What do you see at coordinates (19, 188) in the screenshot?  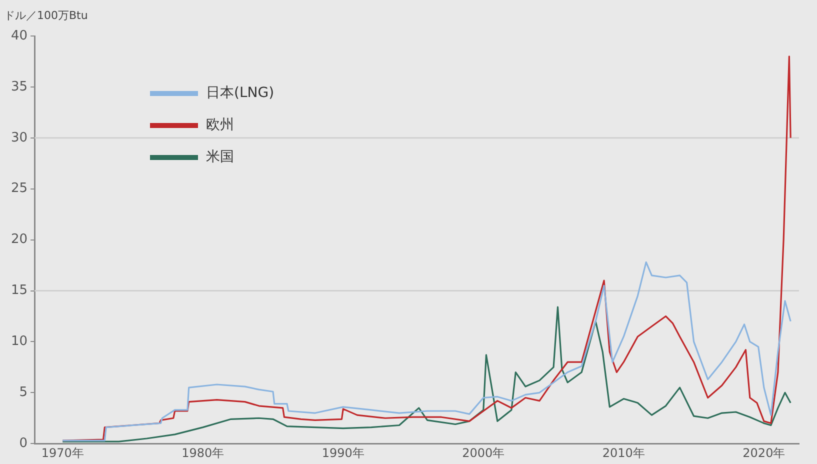 I see `y-tick-label: 25` at bounding box center [19, 188].